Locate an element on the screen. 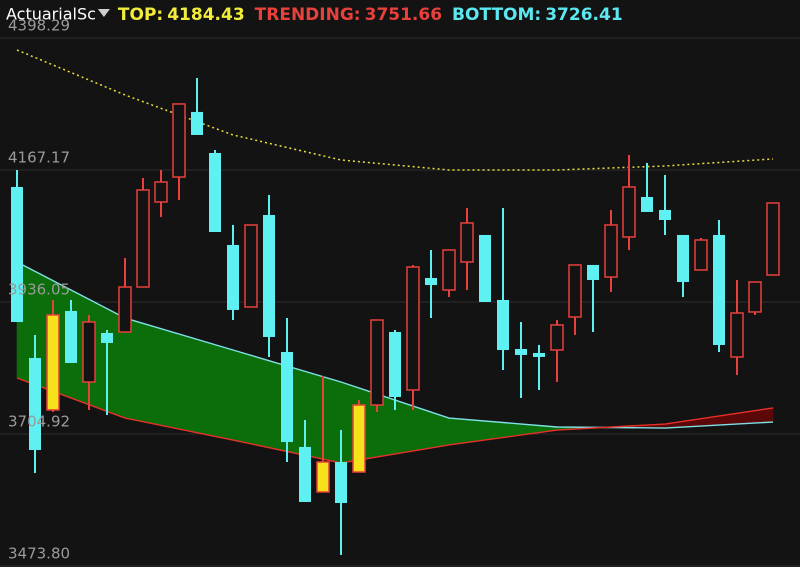  y-axis: 3473.80 3704.92 3936.05 4167.17 4398.29 is located at coordinates (39, 290).